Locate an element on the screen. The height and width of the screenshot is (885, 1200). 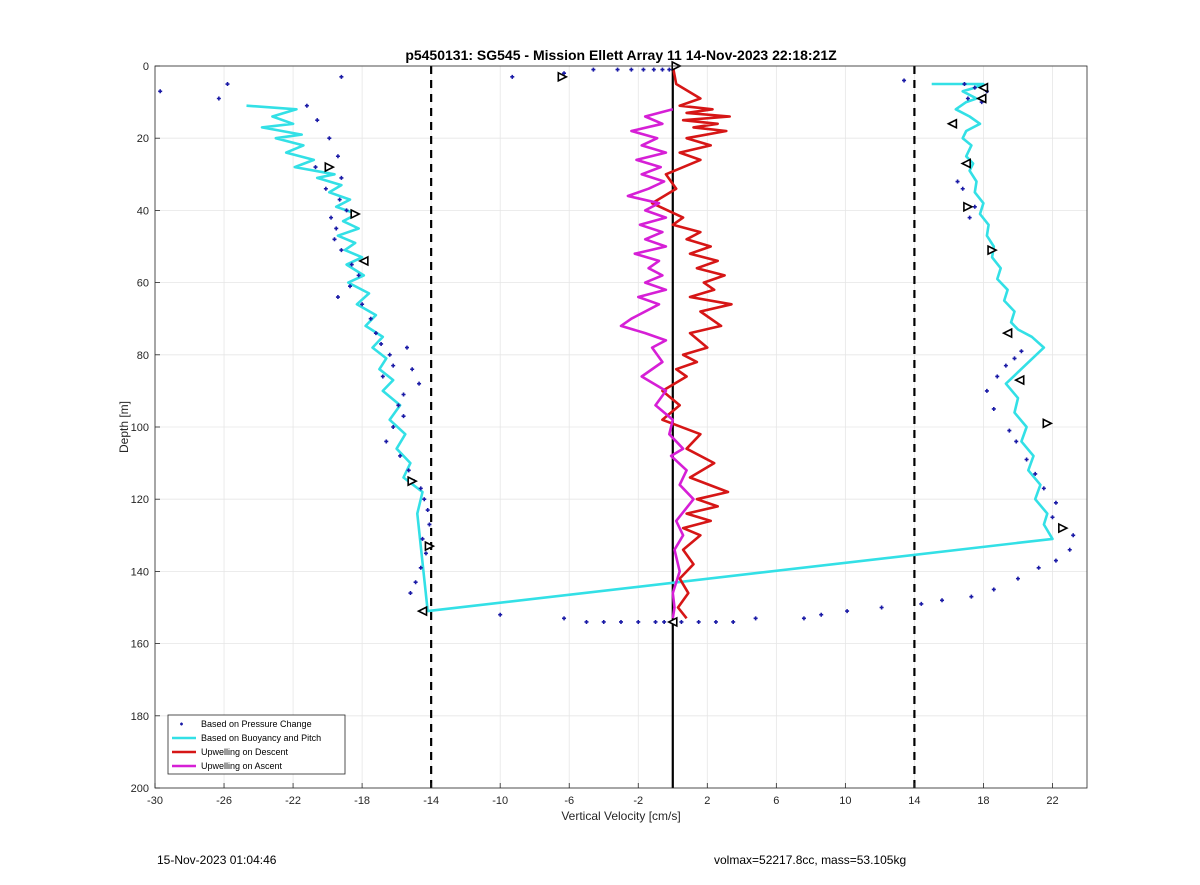
x-tick-label: 6 is located at coordinates (776, 801).